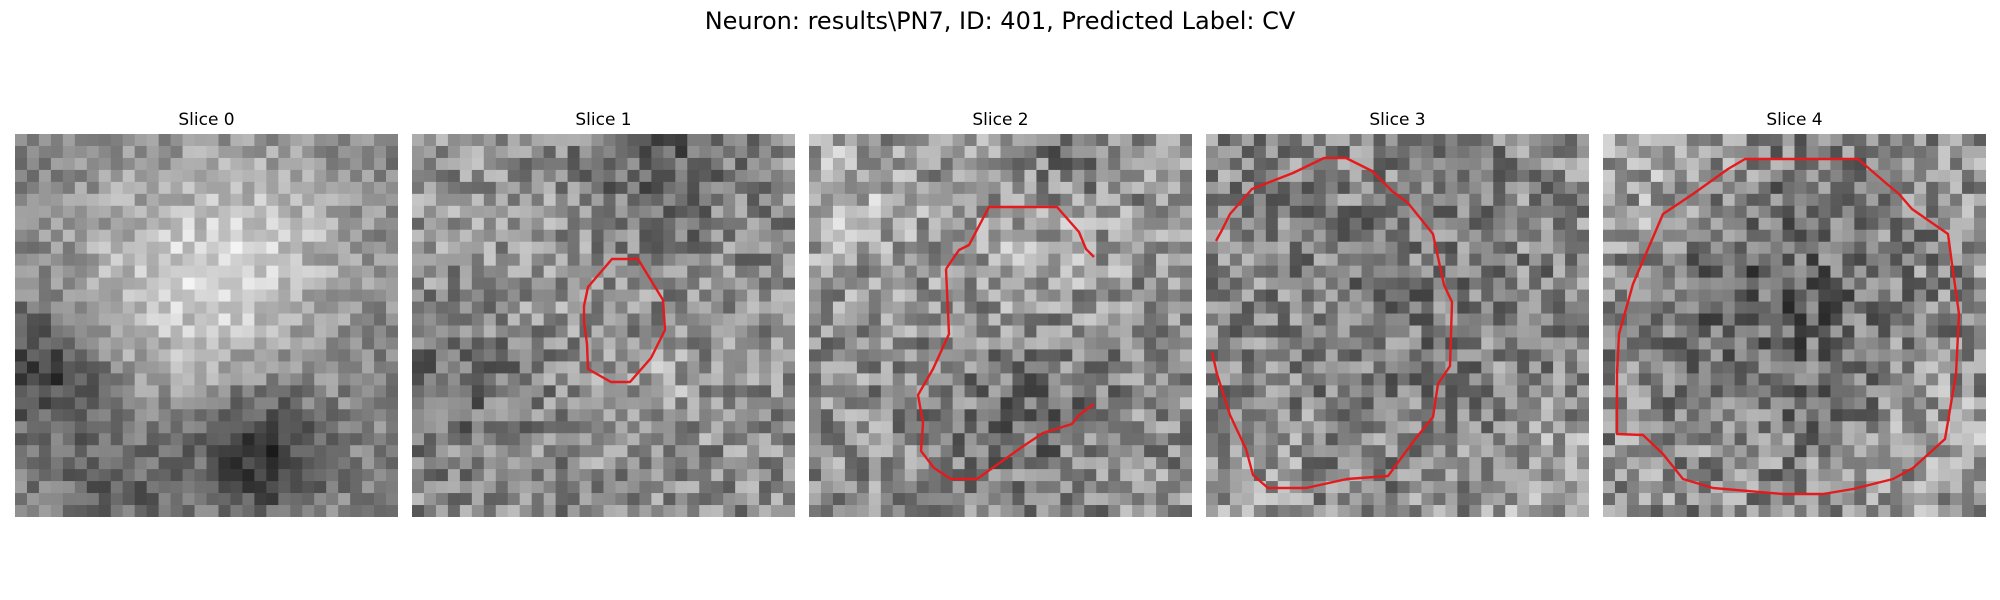 The height and width of the screenshot is (600, 2000). I want to click on slice-image-1-svg, so click(603, 325).